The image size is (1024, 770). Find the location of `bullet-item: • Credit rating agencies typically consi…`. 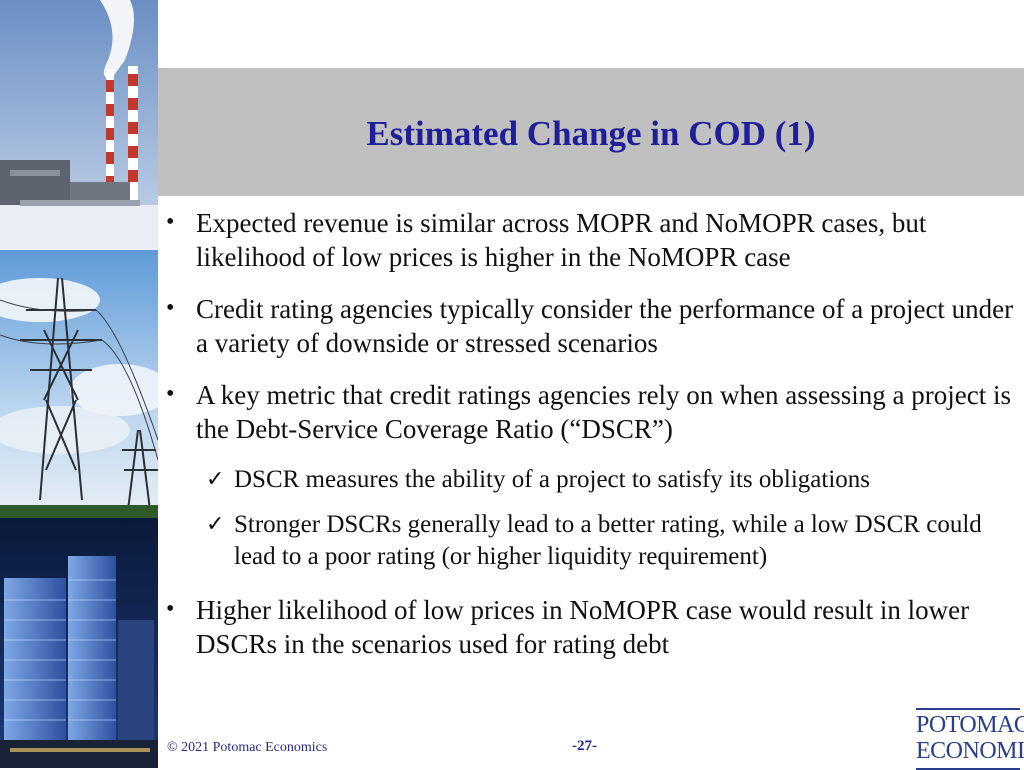

bullet-item: • Credit rating agencies typically consi… is located at coordinates (591, 326).